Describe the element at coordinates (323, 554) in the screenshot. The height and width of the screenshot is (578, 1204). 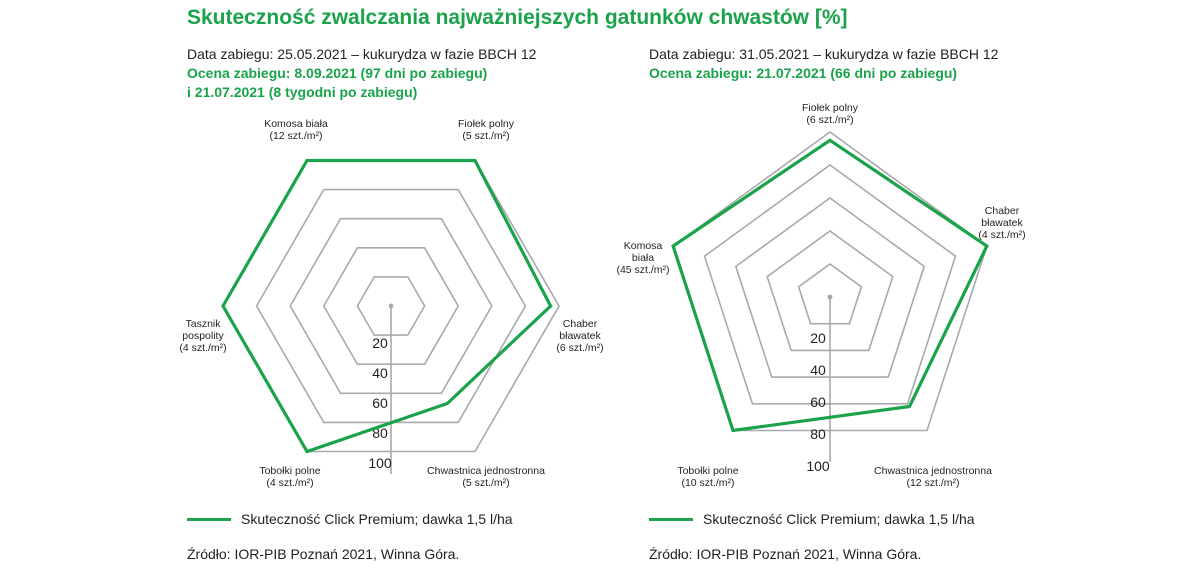
I see `left-source: Źródło: IOR-PIB Poznań 2021, Winna Góra.` at that location.